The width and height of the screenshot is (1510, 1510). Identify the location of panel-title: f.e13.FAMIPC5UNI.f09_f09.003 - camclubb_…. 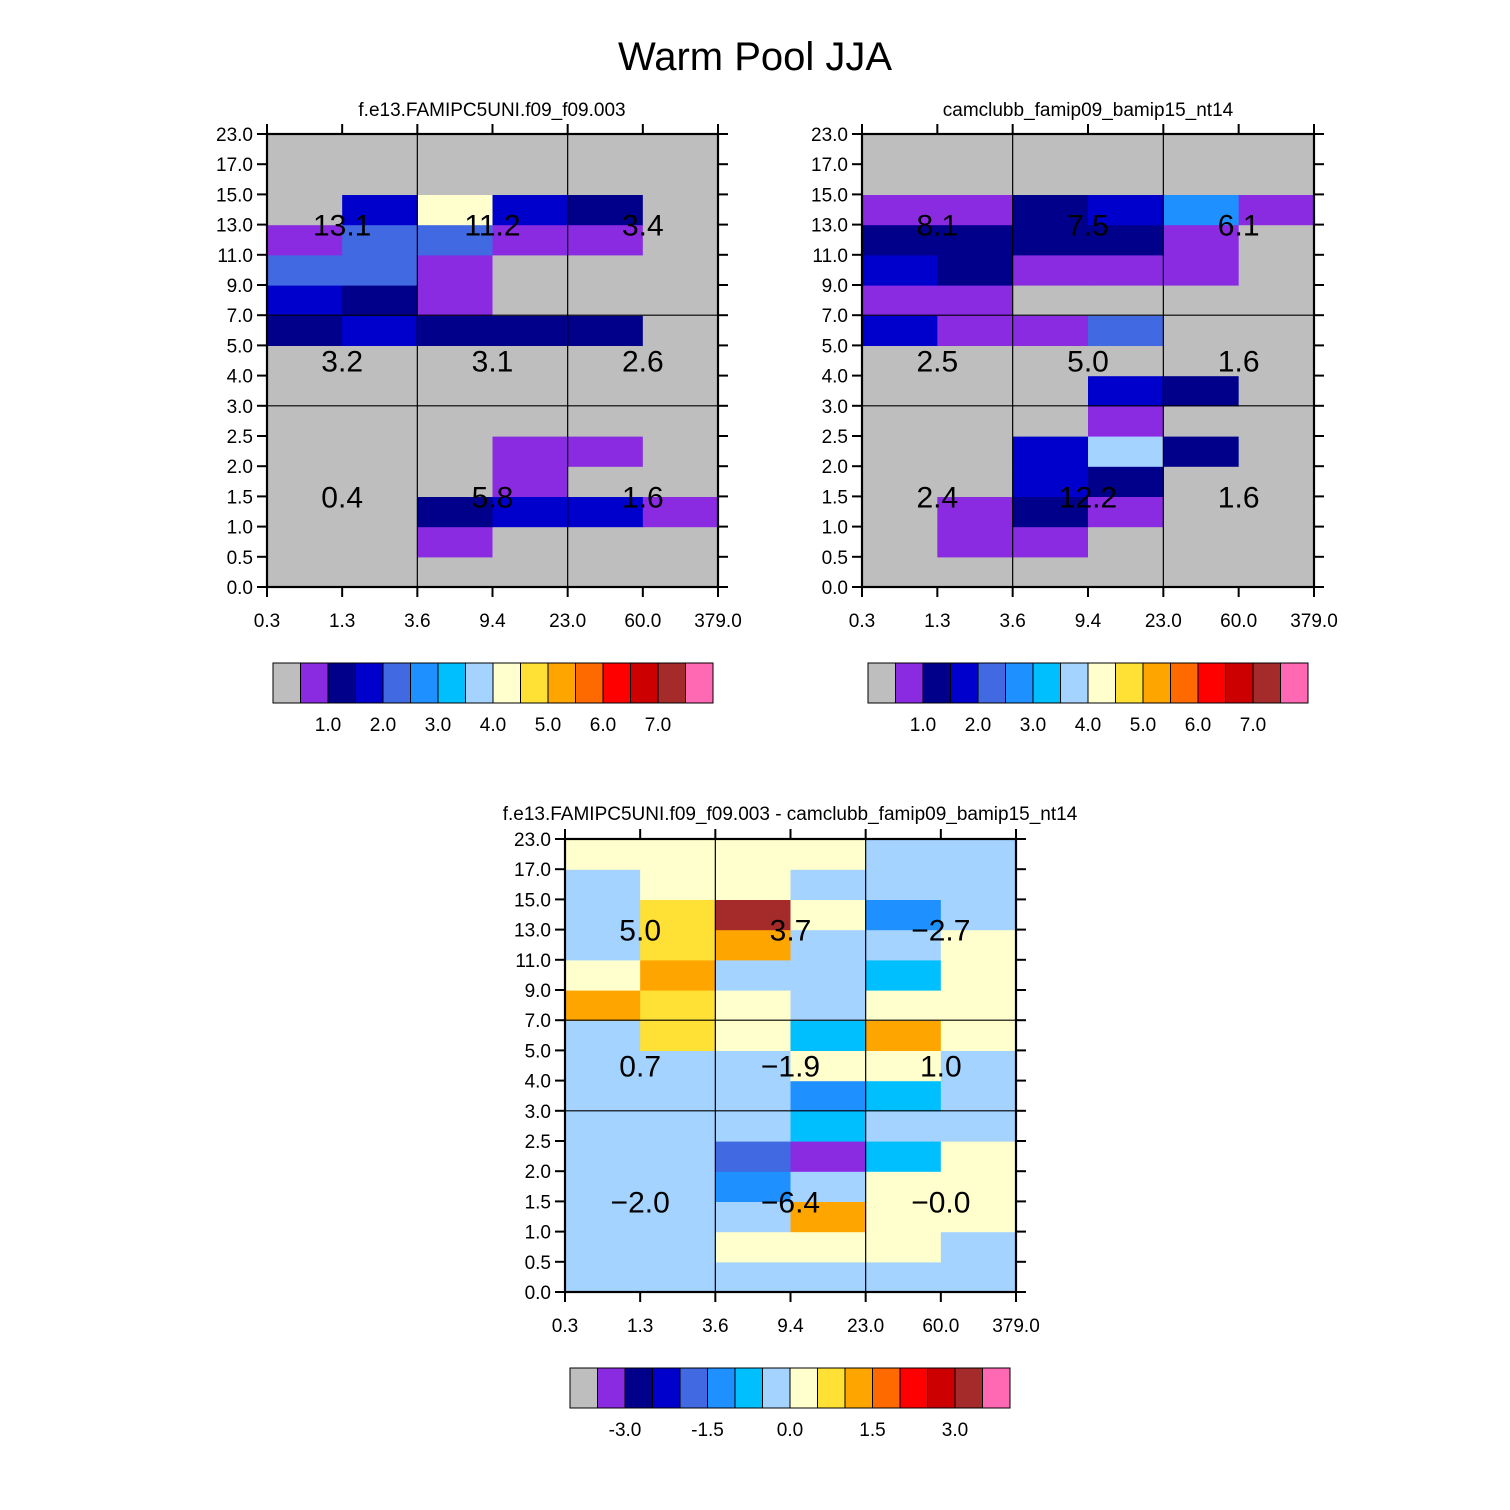
(790, 814).